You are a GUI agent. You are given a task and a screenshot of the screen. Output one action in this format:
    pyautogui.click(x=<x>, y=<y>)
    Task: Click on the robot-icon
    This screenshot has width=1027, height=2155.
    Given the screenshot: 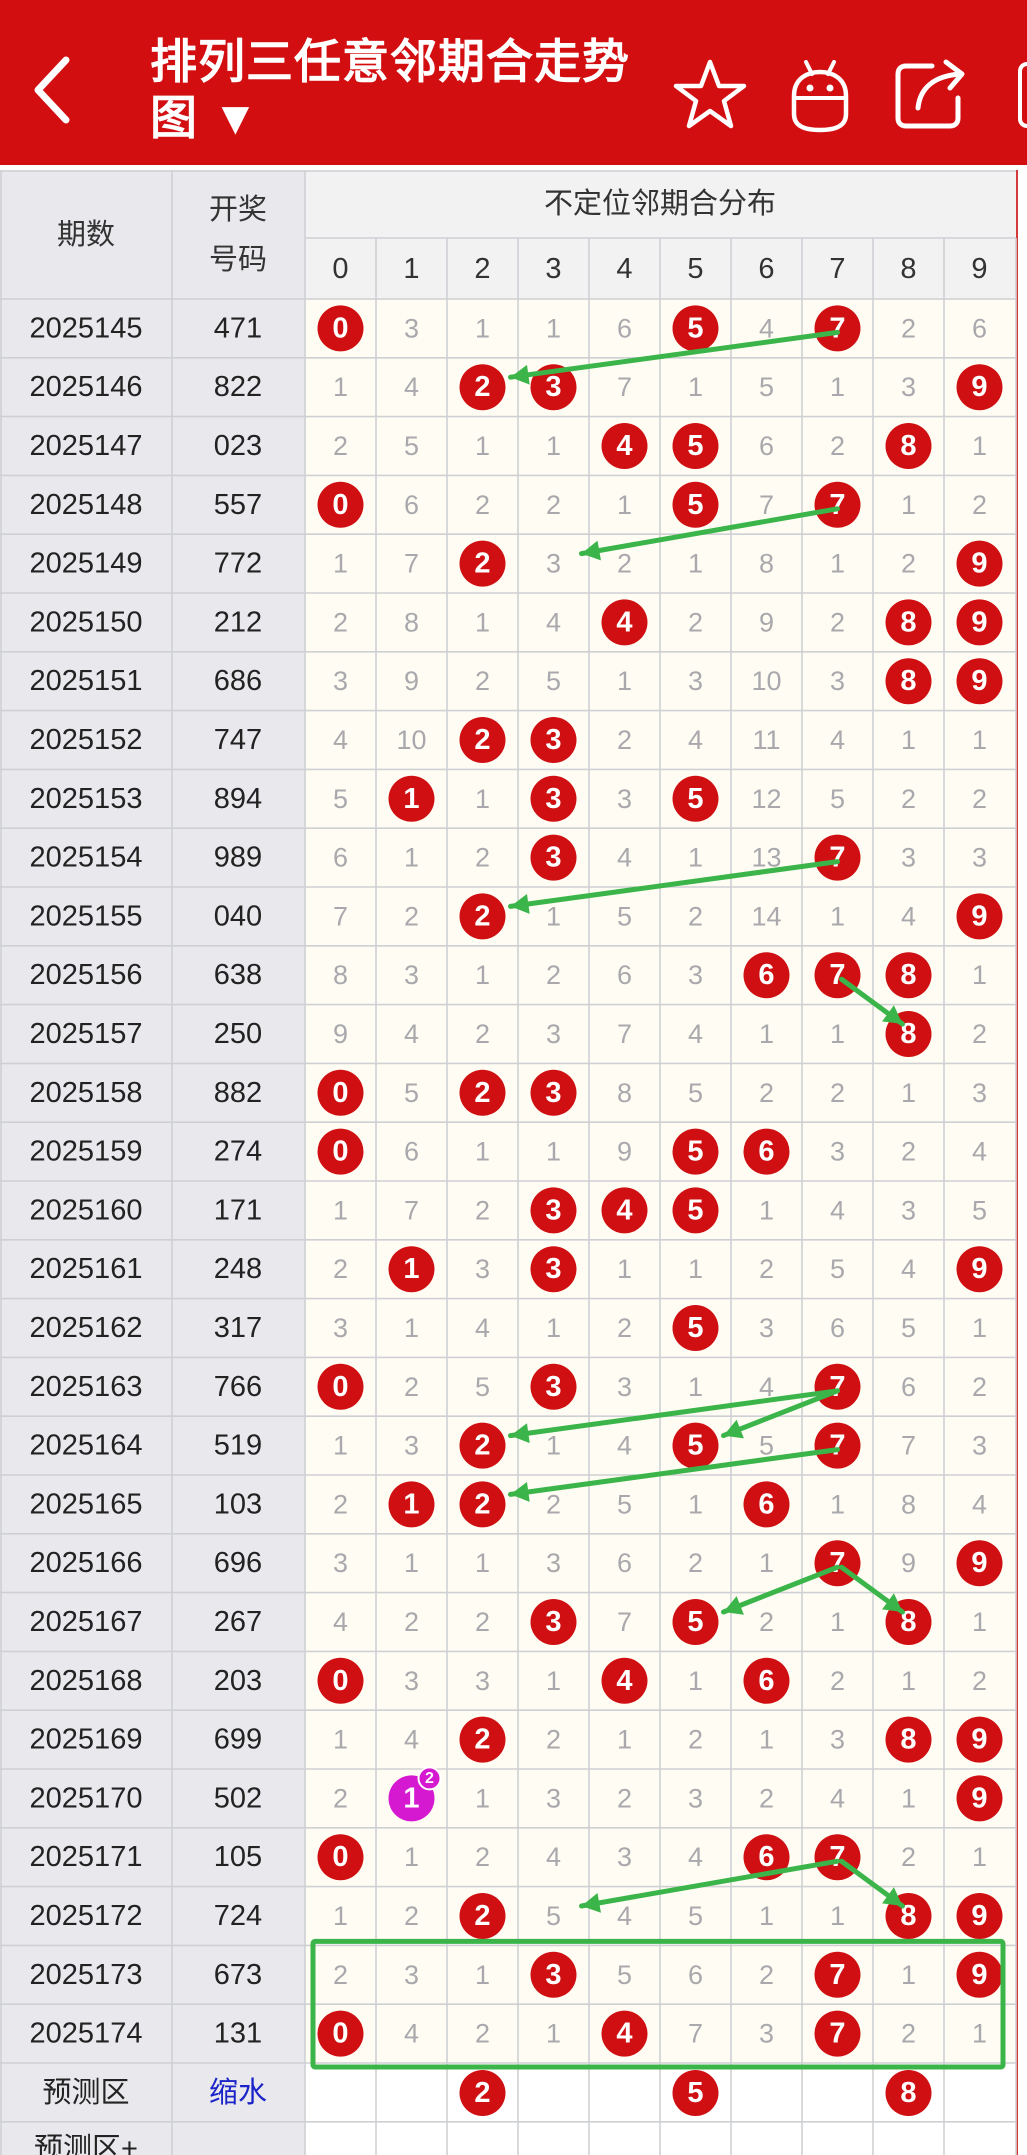 What is the action you would take?
    pyautogui.click(x=820, y=94)
    